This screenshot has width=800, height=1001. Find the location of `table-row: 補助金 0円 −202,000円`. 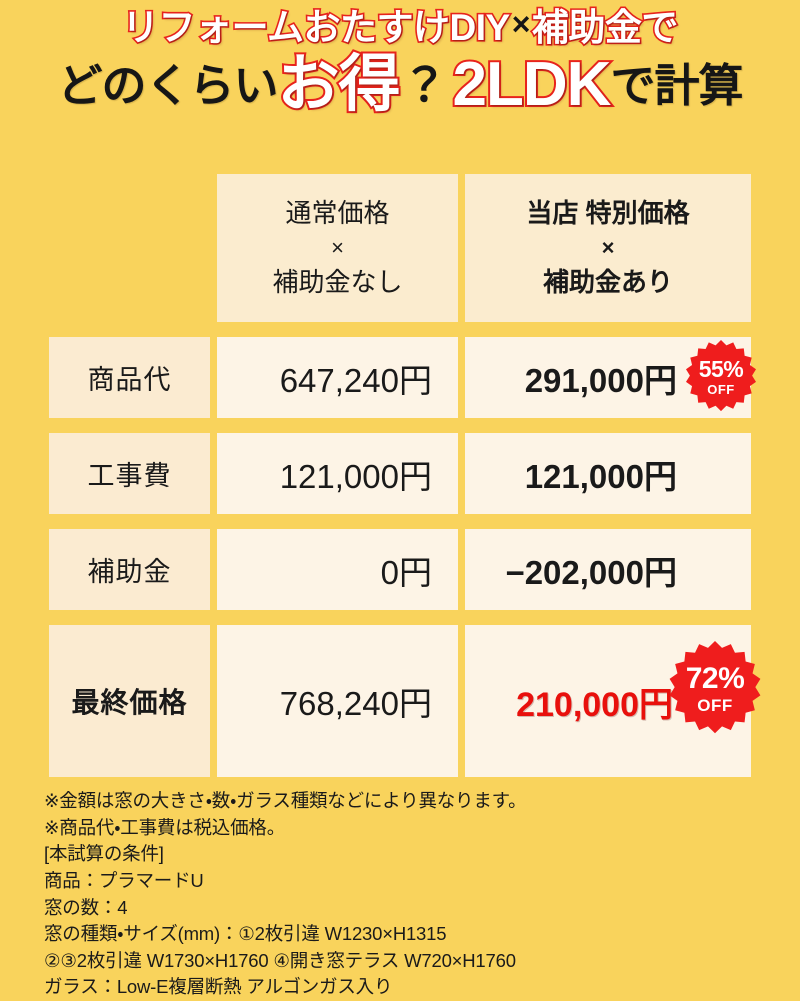

table-row: 補助金 0円 −202,000円 is located at coordinates (400, 569).